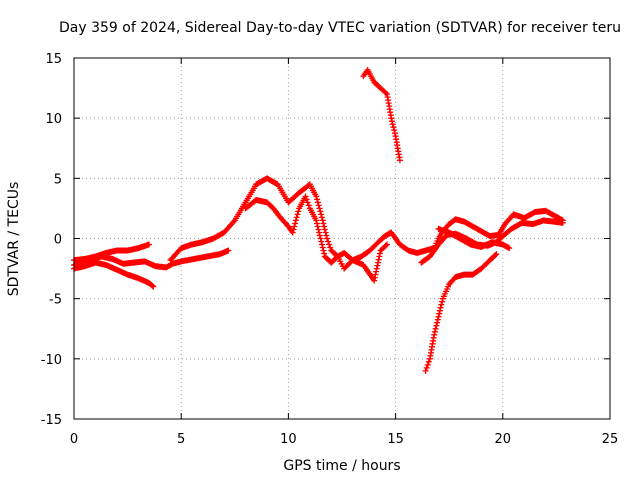 The height and width of the screenshot is (480, 640). What do you see at coordinates (395, 439) in the screenshot?
I see `x-tick-label: 15` at bounding box center [395, 439].